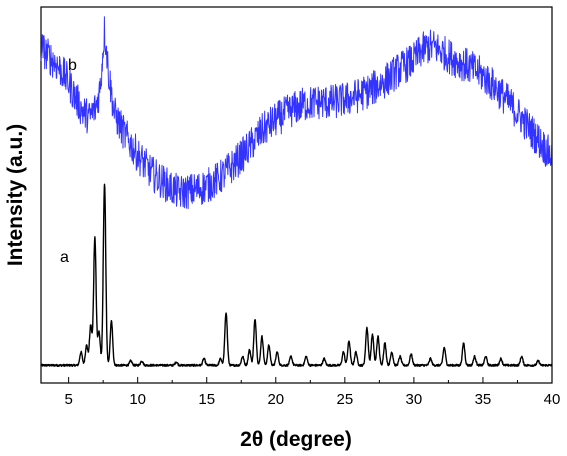 This screenshot has width=567, height=456. What do you see at coordinates (552, 399) in the screenshot?
I see `x-tick-label-40: 40` at bounding box center [552, 399].